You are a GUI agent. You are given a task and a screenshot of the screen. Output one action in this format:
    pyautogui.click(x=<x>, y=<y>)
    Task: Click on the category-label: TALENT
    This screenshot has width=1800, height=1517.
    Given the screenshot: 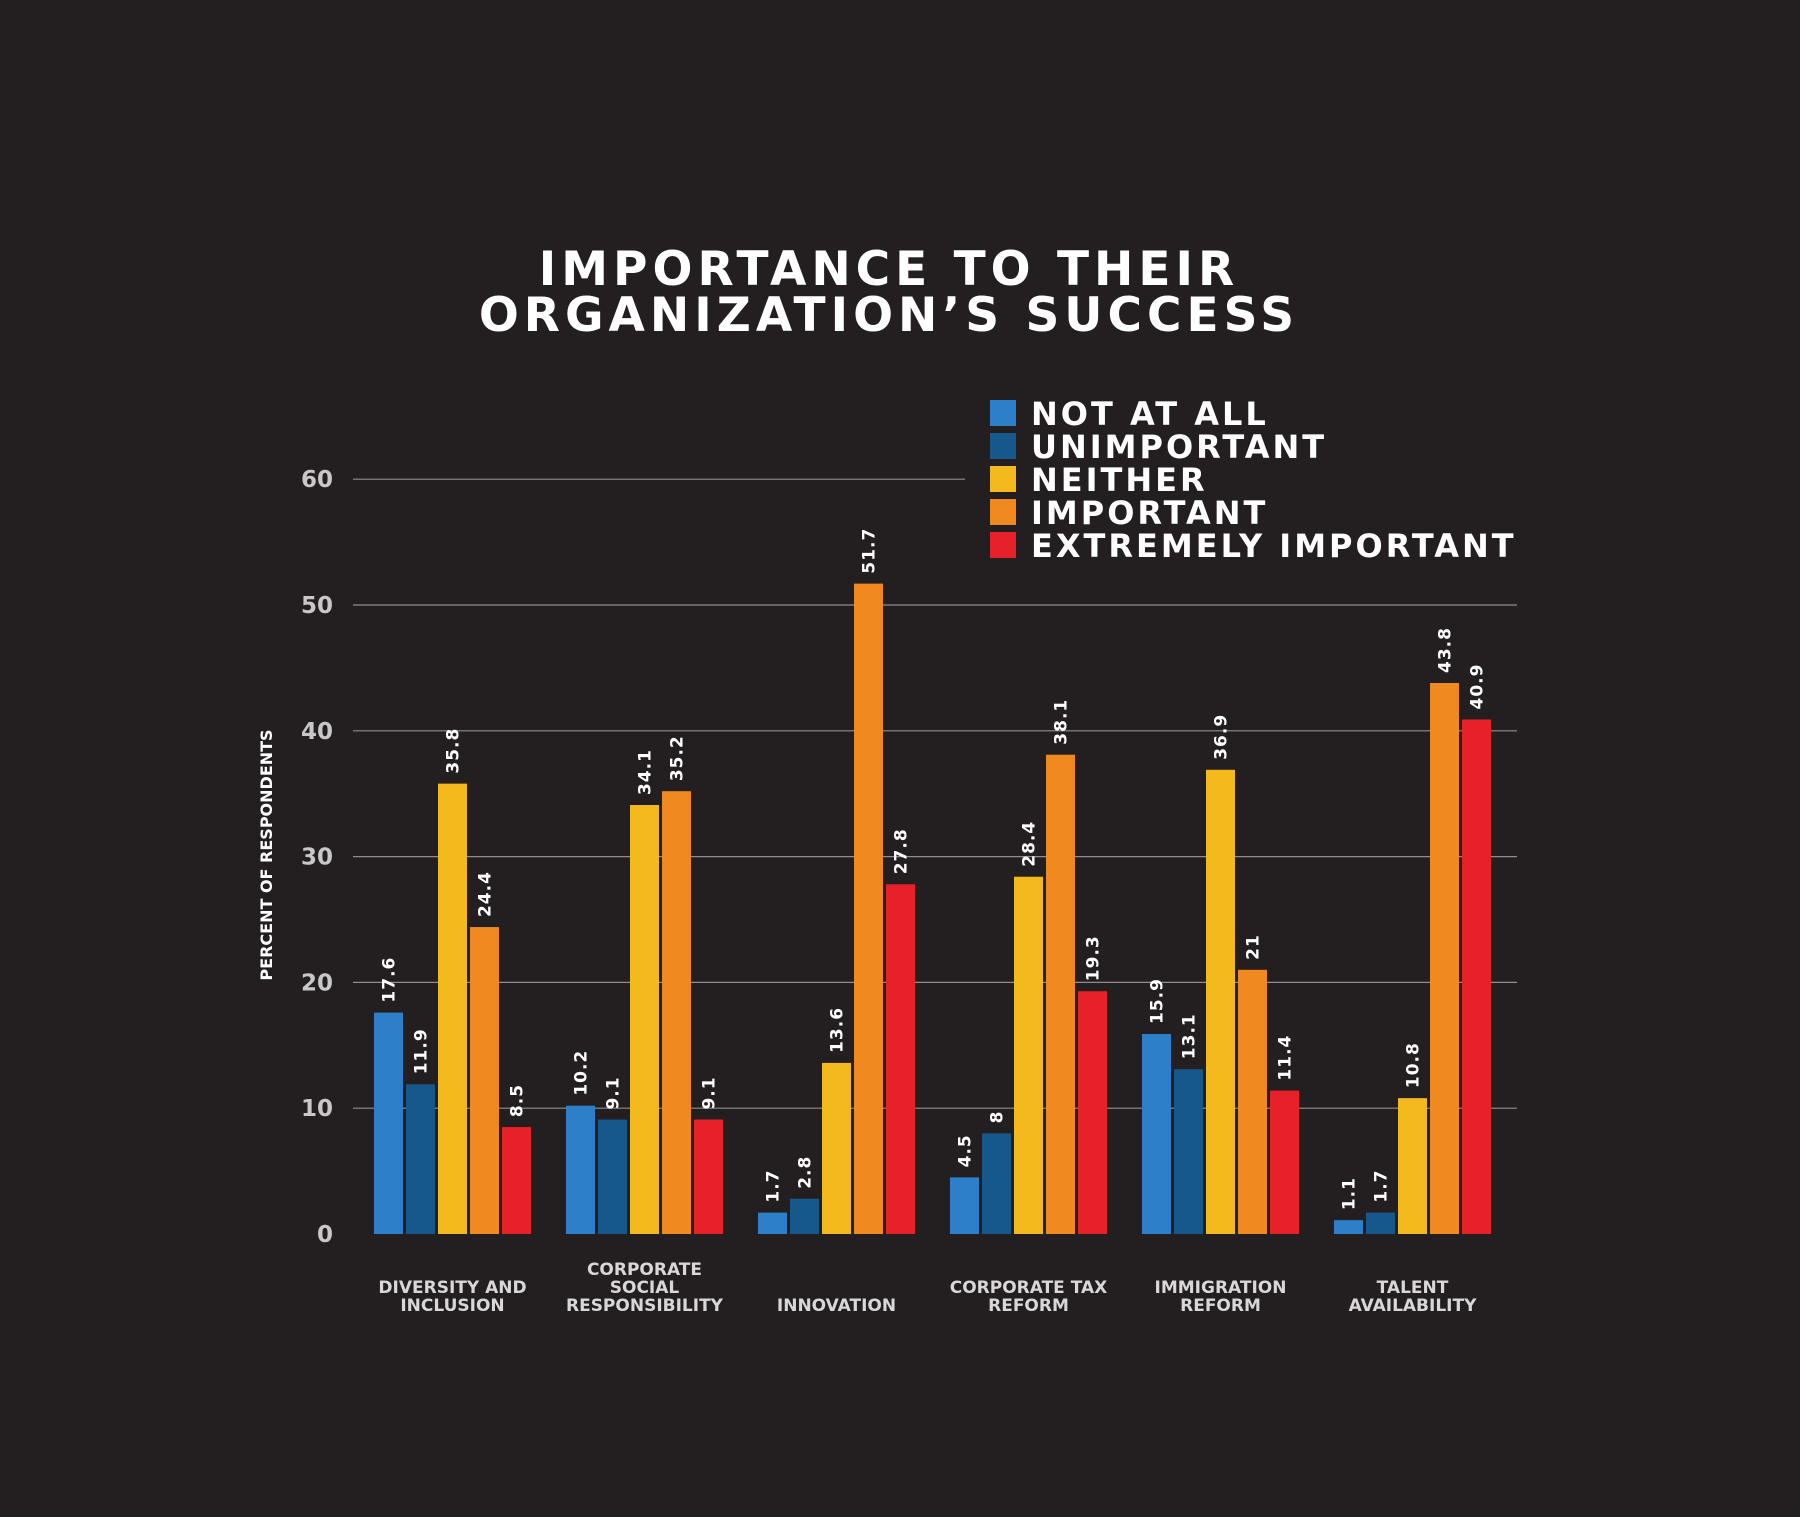 What is the action you would take?
    pyautogui.click(x=1413, y=1288)
    